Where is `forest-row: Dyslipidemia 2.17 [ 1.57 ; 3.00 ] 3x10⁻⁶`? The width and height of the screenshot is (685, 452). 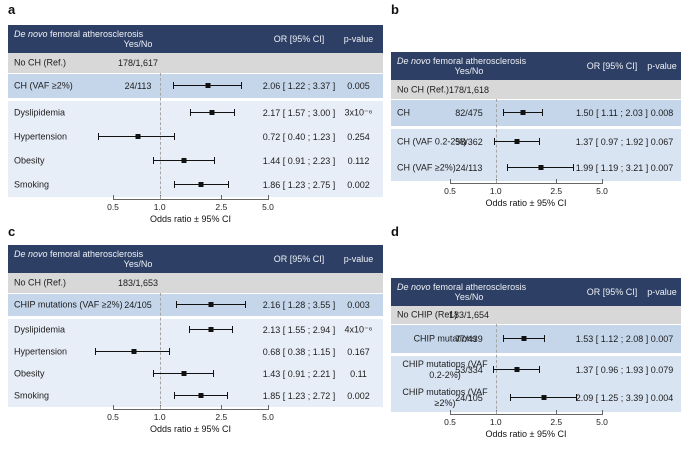 forest-row: Dyslipidemia 2.17 [ 1.57 ; 3.00 ] 3x10⁻⁶ is located at coordinates (195, 113).